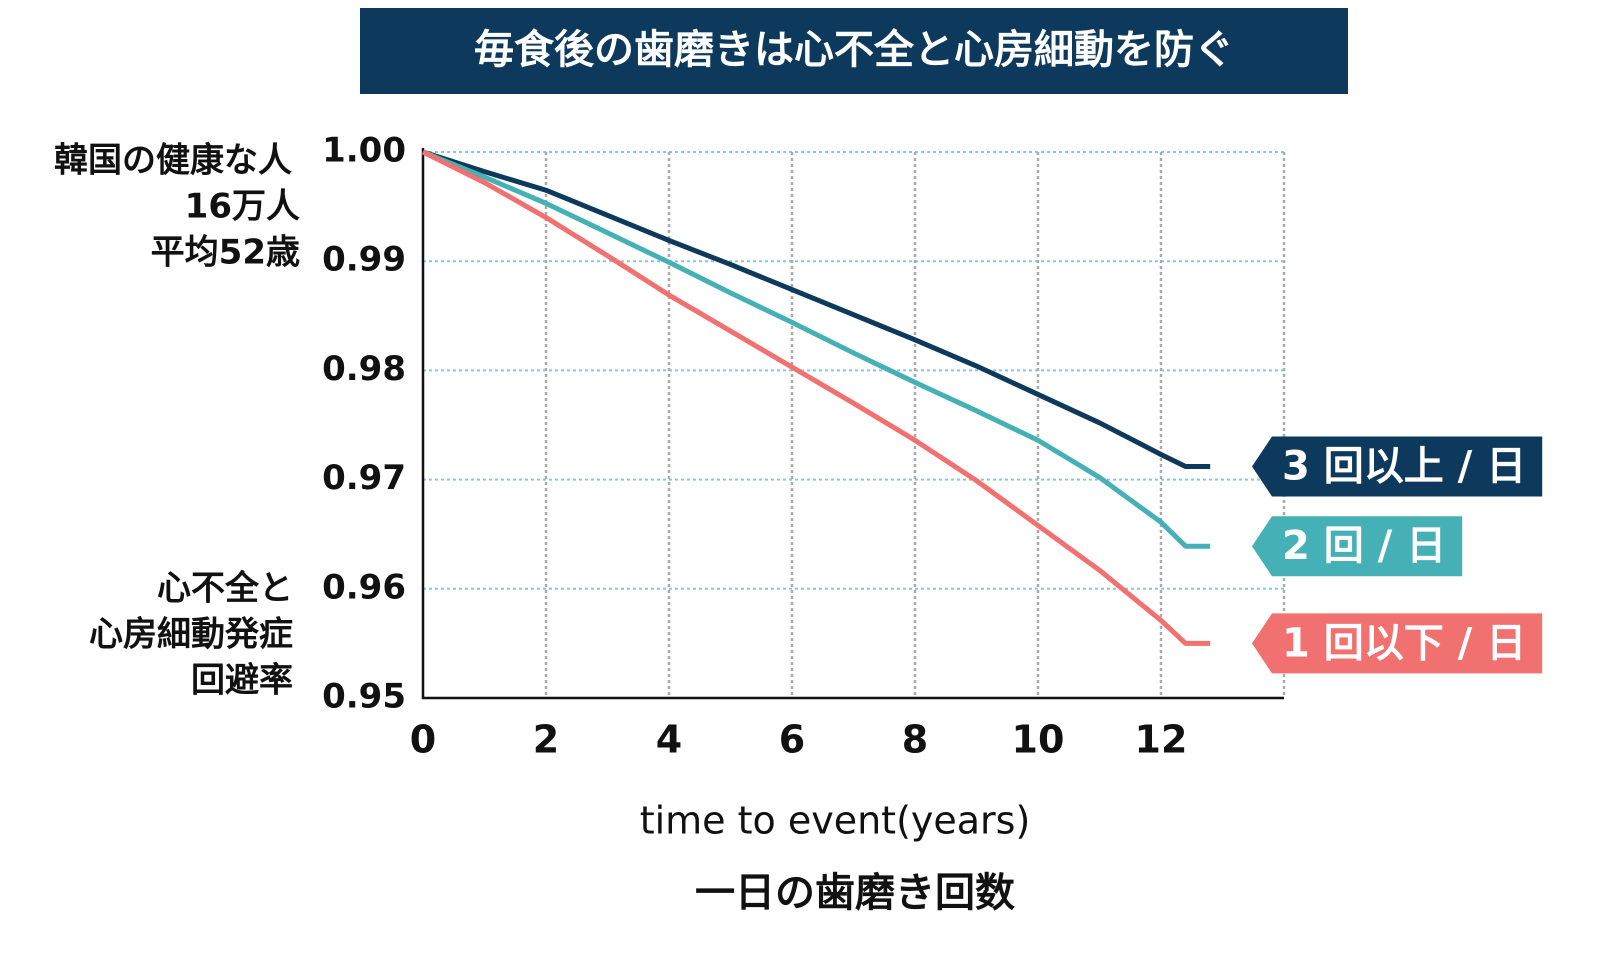  Describe the element at coordinates (1404, 466) in the screenshot. I see `legend-label: 3 回以上 / 日` at that location.